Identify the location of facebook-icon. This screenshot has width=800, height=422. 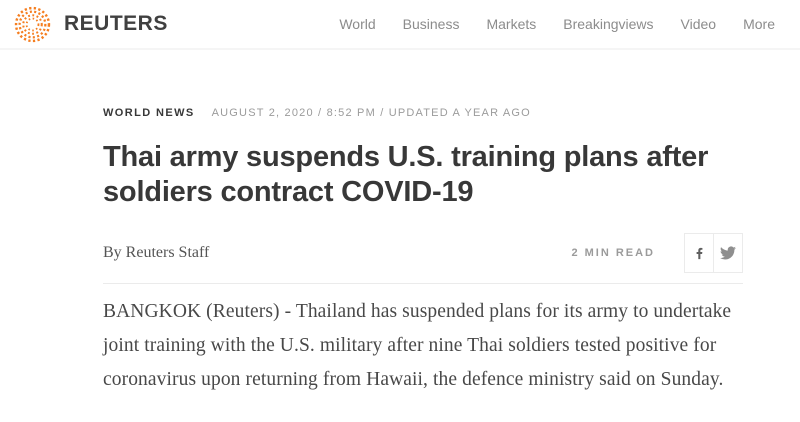
(699, 253).